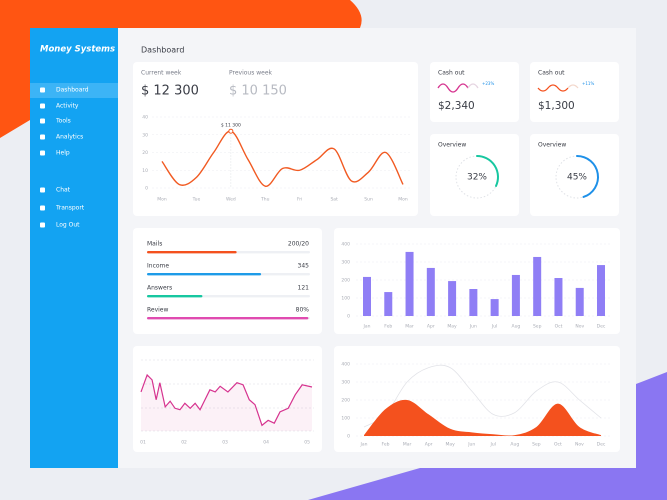 The width and height of the screenshot is (667, 500). What do you see at coordinates (159, 288) in the screenshot?
I see `stat-label: Answers` at bounding box center [159, 288].